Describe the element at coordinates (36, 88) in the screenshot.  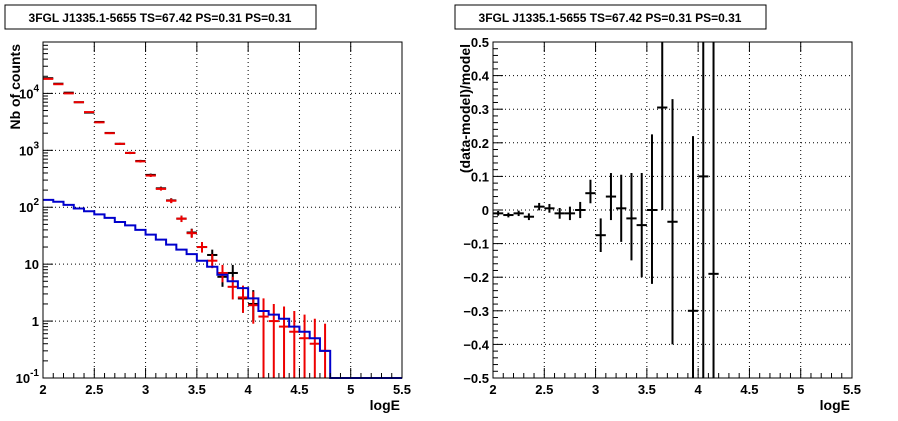
I see `left-ytick-label-exponent: 4` at that location.